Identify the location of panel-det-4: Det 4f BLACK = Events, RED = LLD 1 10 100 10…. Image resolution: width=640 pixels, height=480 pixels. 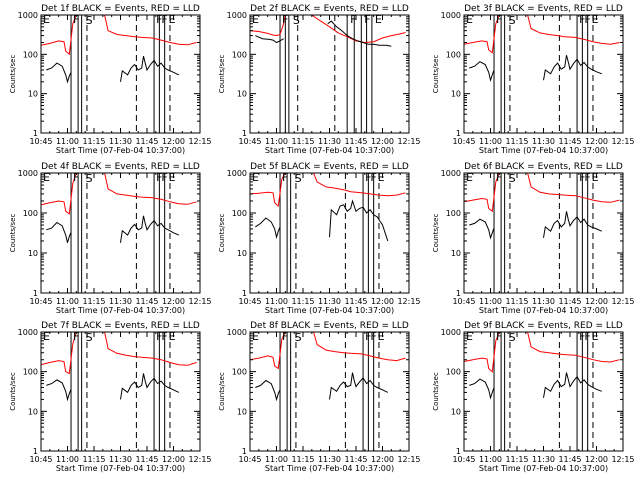
(110, 238).